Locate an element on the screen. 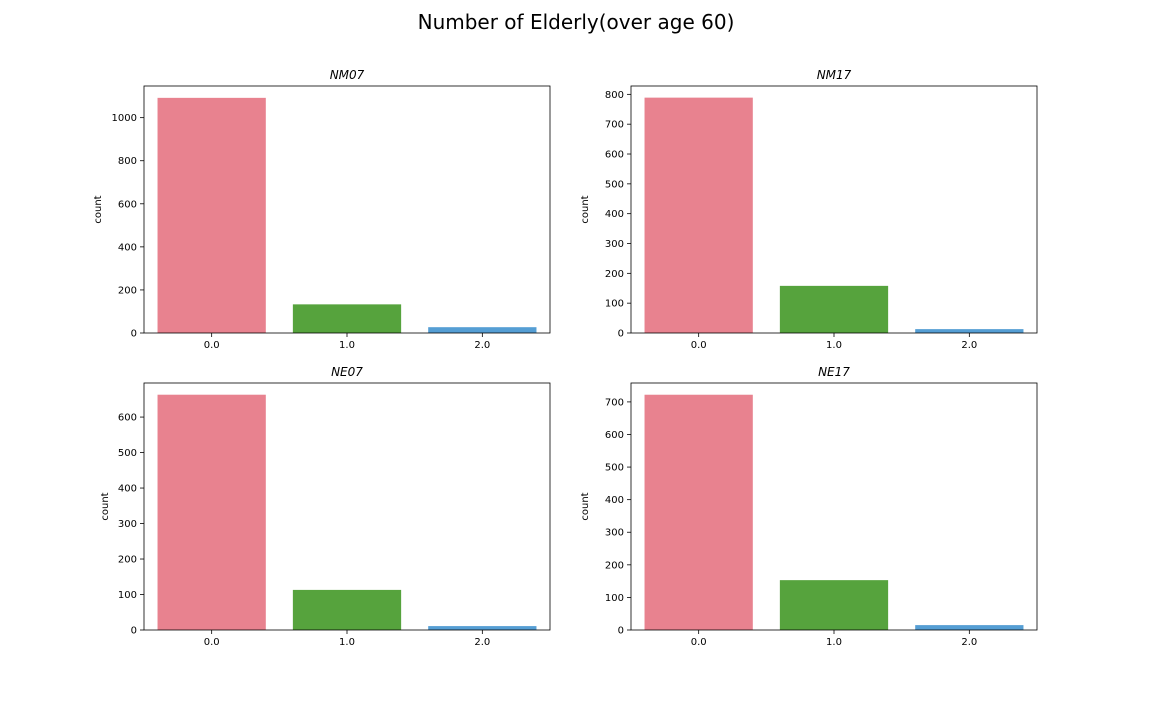 This screenshot has width=1152, height=720. subplot-title: NM17 is located at coordinates (834, 75).